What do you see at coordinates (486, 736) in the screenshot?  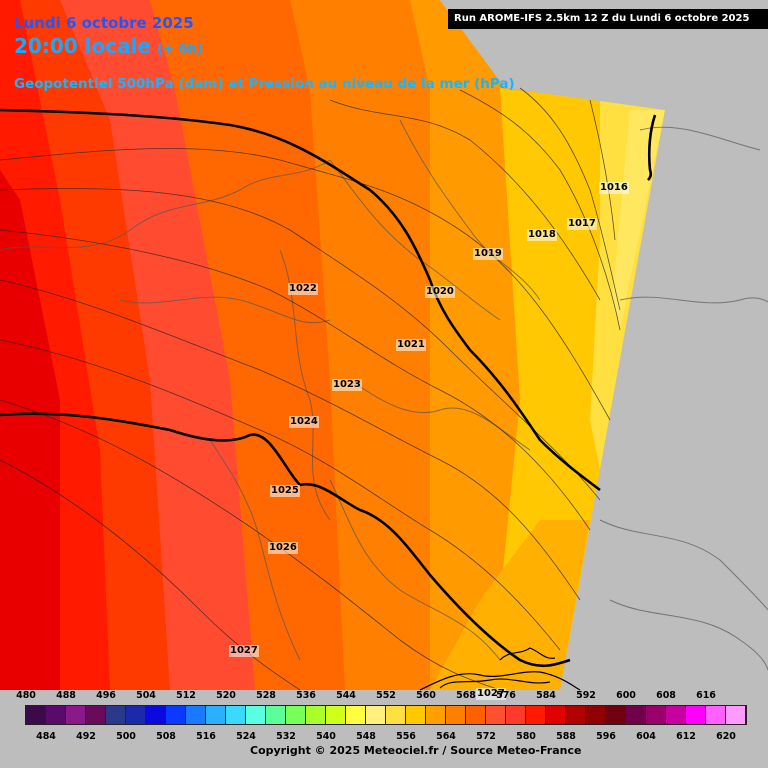 I see `scale-tick-label: 572` at bounding box center [486, 736].